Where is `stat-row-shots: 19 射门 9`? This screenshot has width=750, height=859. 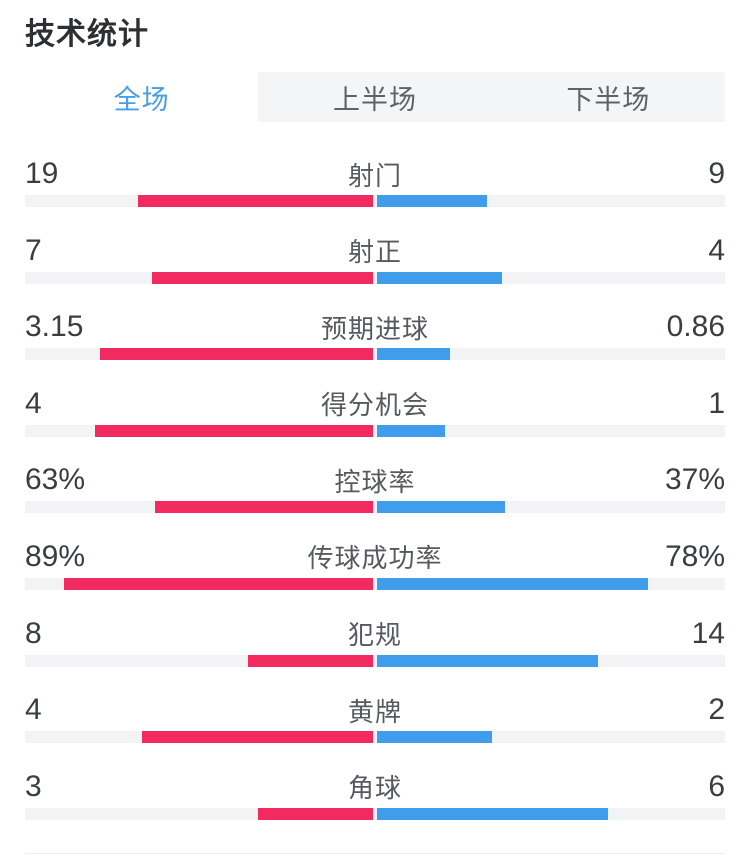
stat-row-shots: 19 射门 9 is located at coordinates (375, 172).